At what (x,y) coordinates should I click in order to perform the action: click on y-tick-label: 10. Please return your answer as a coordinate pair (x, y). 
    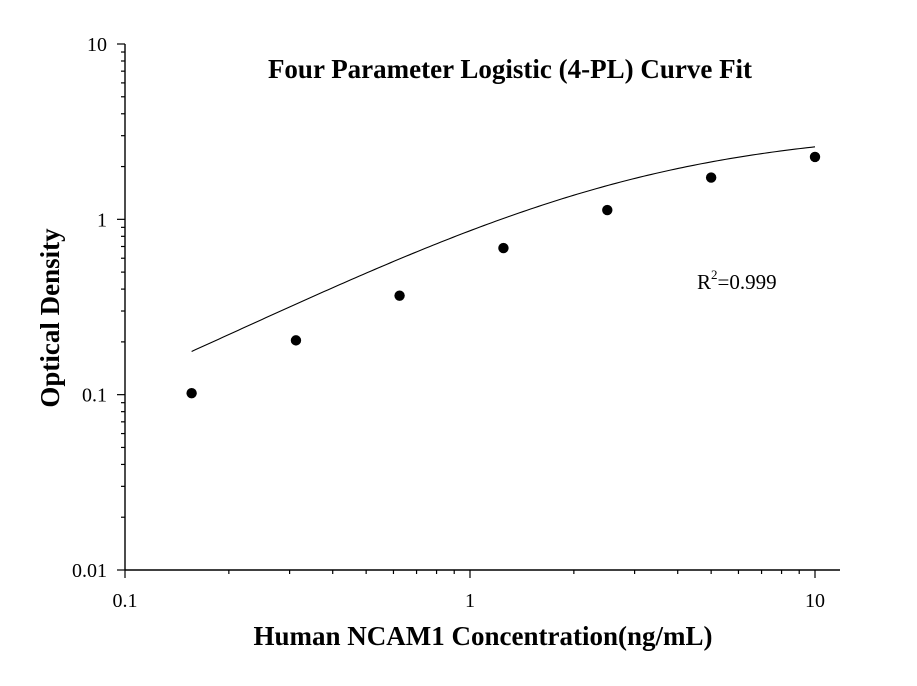
    Looking at the image, I should click on (97, 45).